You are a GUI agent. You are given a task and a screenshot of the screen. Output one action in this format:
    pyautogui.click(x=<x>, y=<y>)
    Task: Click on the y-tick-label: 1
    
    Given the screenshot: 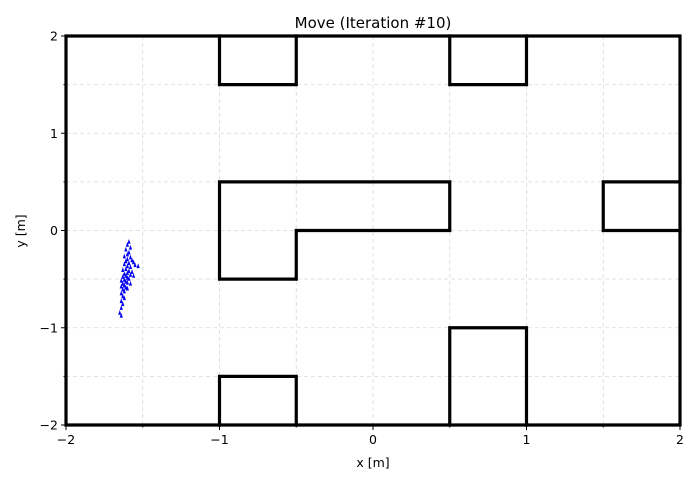 What is the action you would take?
    pyautogui.click(x=54, y=133)
    